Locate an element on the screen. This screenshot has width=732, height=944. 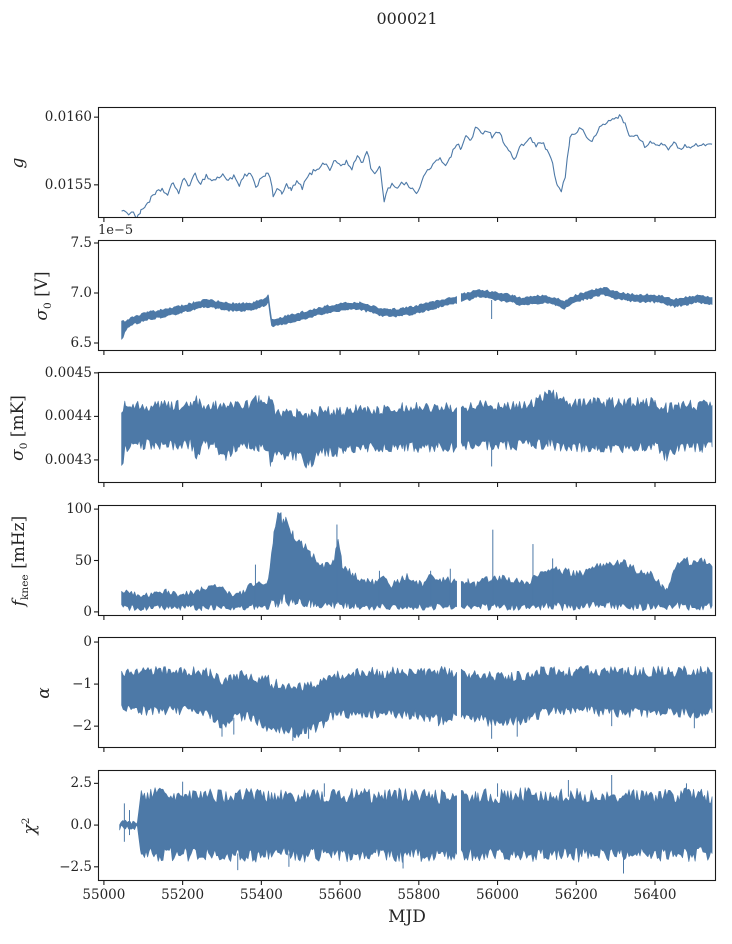
y-tick-label-chi2: −2.5 is located at coordinates (75, 866).